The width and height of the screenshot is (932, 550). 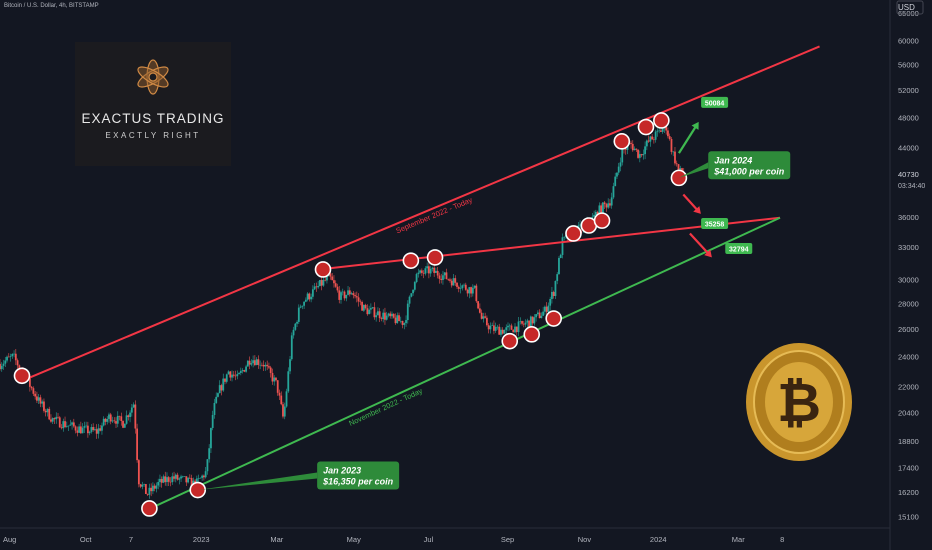 I want to click on price-tick-label: 60000, so click(x=908, y=41).